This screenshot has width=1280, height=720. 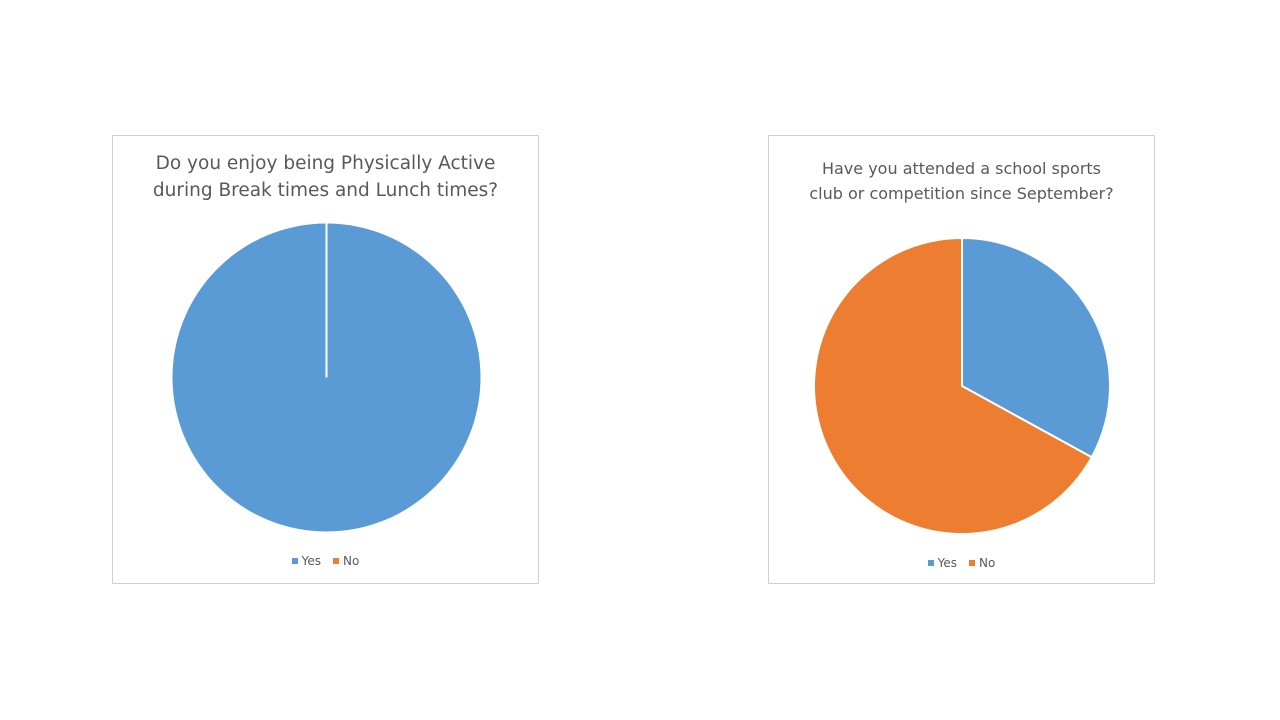 I want to click on pie-slice-yes, so click(x=1036, y=348).